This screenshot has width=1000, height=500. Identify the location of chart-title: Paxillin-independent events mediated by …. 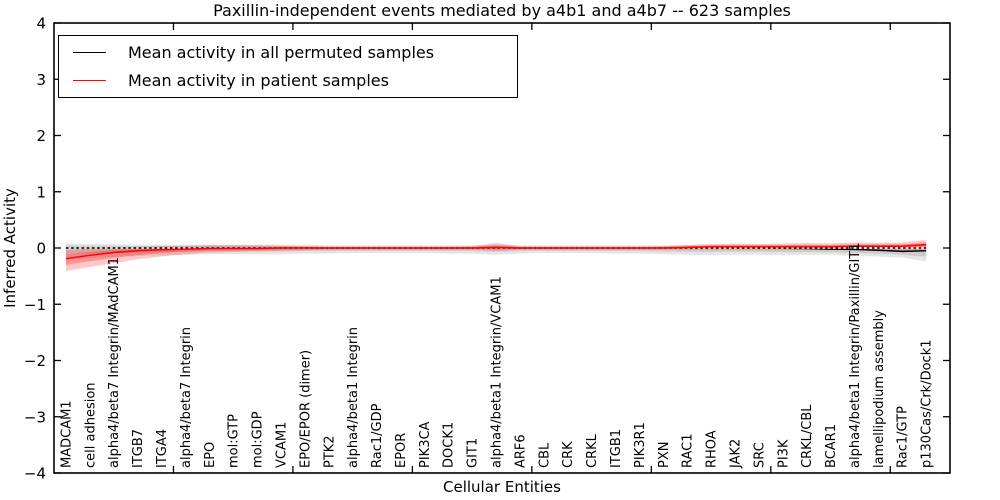
(502, 10).